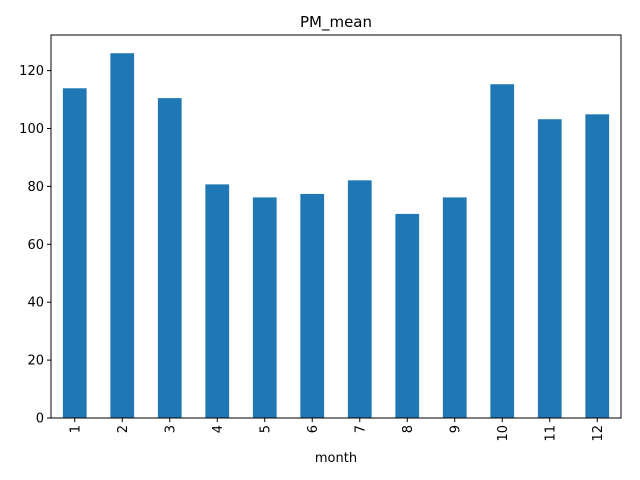 Image resolution: width=640 pixels, height=480 pixels. Describe the element at coordinates (503, 433) in the screenshot. I see `x-tick-label: 10` at that location.